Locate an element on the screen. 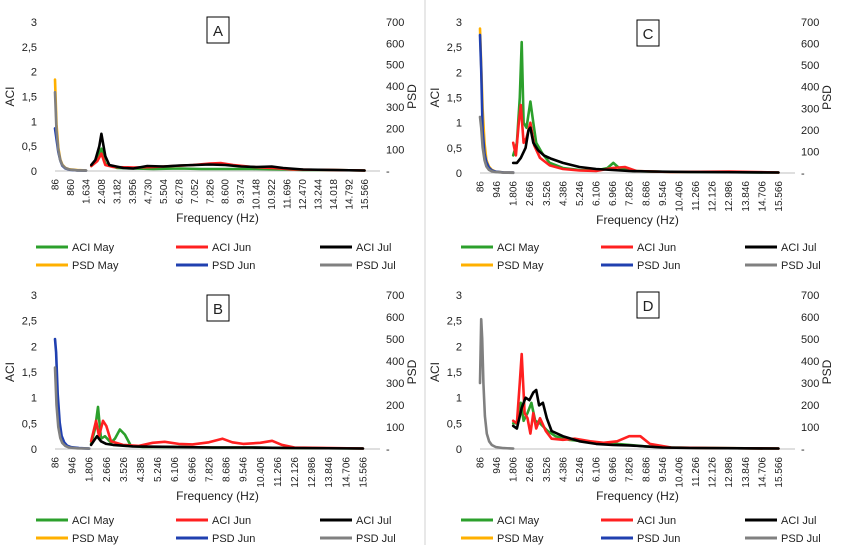  x-tick-label: 12.470 is located at coordinates (303, 194).